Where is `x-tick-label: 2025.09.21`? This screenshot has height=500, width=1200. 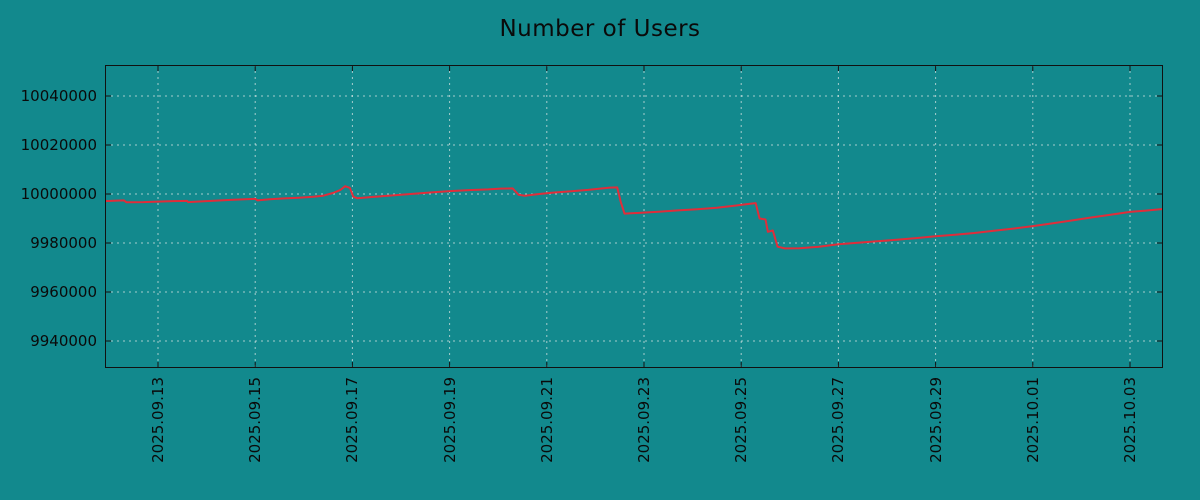
x-tick-label: 2025.09.21 is located at coordinates (546, 420).